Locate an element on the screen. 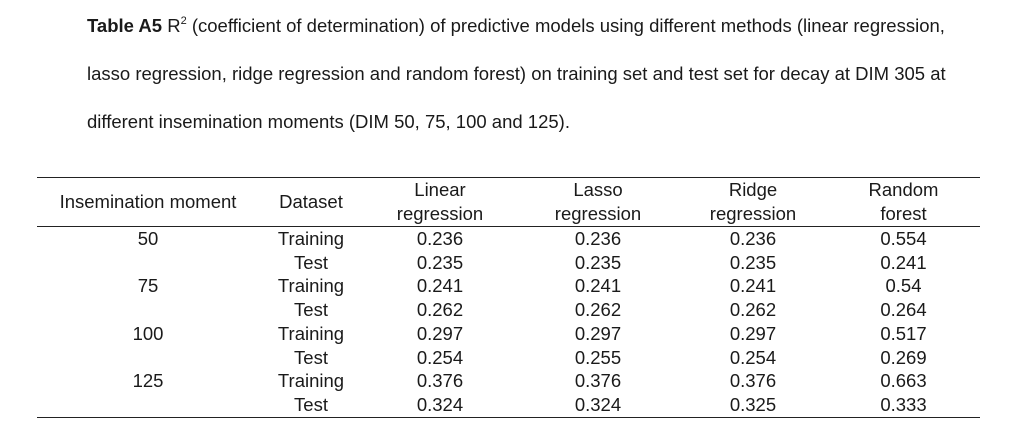  cell-linear: 0.235 is located at coordinates (440, 262).